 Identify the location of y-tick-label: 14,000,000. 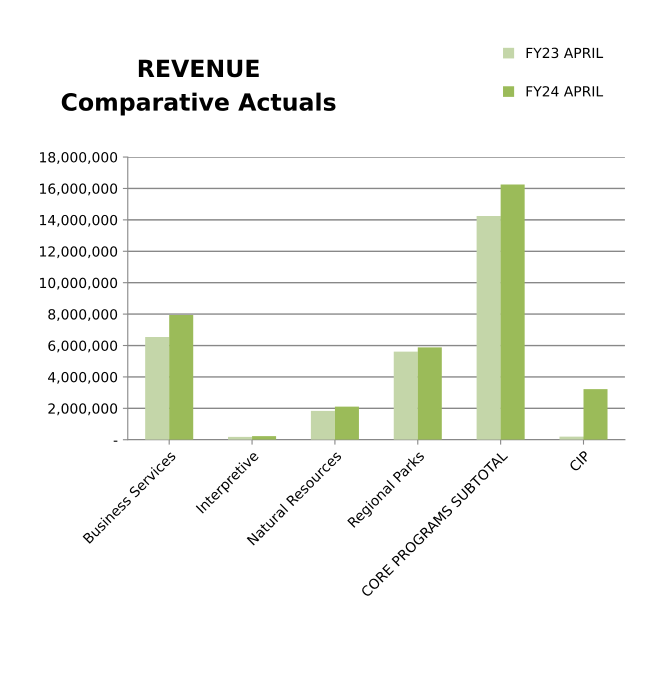
(79, 220).